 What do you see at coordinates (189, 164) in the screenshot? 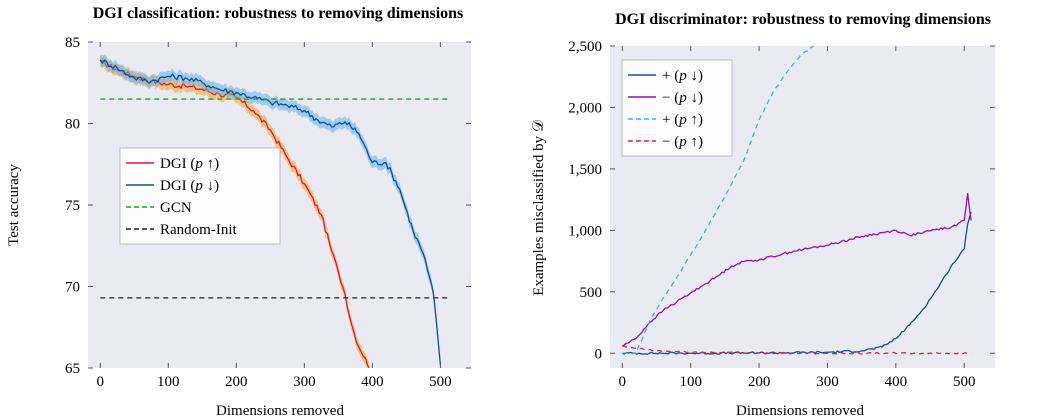
I see `legend-entry: DGI (p ↑)` at bounding box center [189, 164].